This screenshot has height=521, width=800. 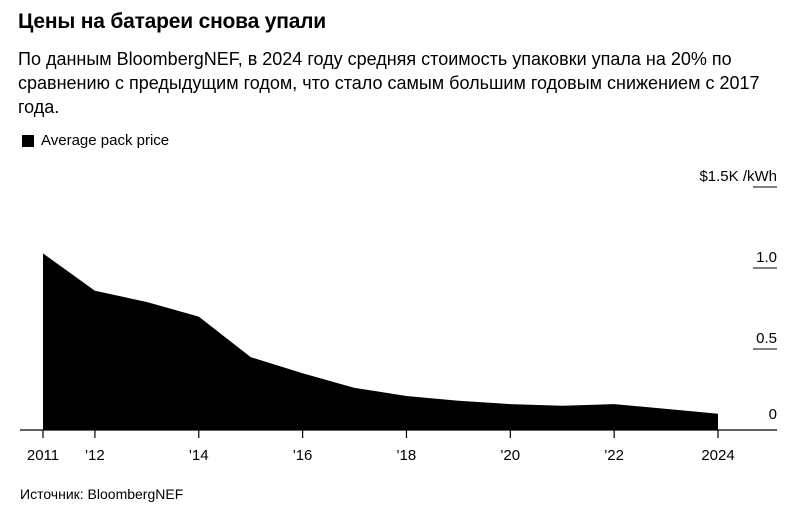 What do you see at coordinates (766, 257) in the screenshot?
I see `y-tick-label-2: 1.0` at bounding box center [766, 257].